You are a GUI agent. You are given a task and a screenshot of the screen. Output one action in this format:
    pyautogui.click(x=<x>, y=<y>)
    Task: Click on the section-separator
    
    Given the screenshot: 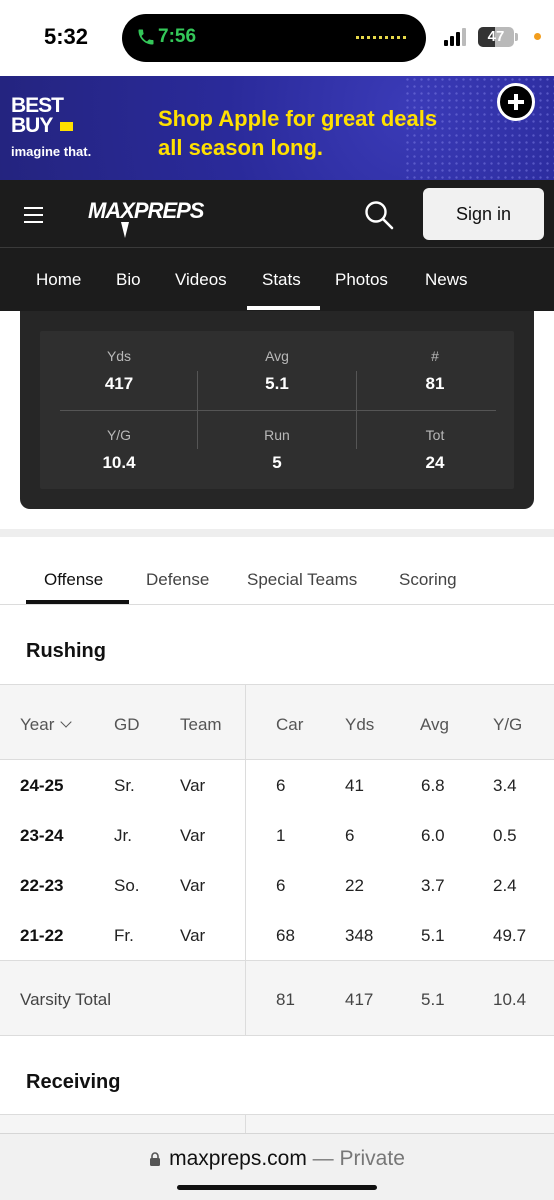 What is the action you would take?
    pyautogui.click(x=277, y=533)
    